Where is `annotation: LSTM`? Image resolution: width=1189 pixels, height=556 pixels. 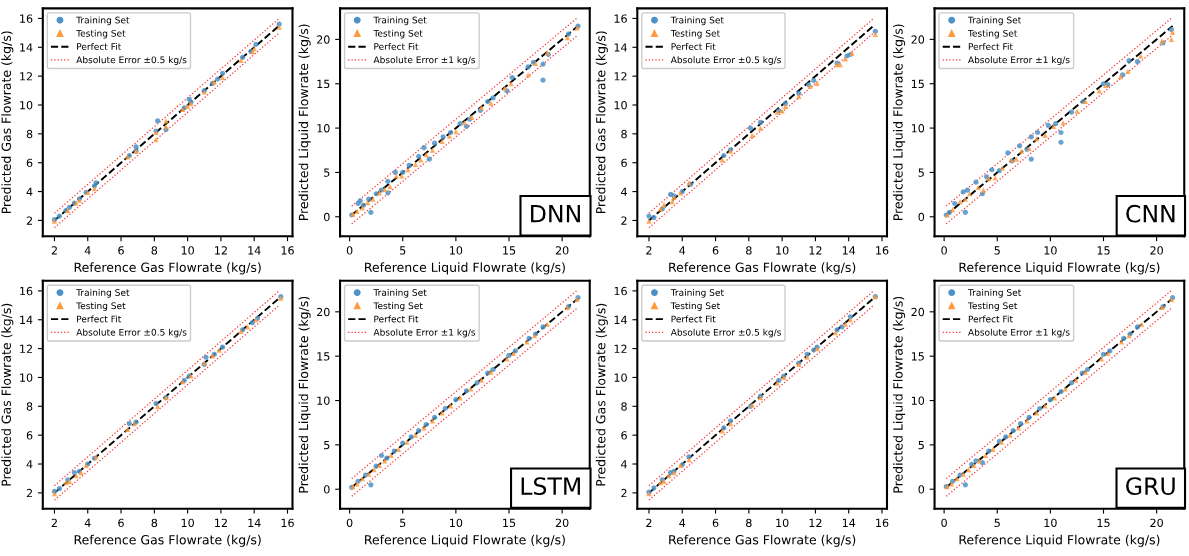
annotation: LSTM is located at coordinates (550, 486).